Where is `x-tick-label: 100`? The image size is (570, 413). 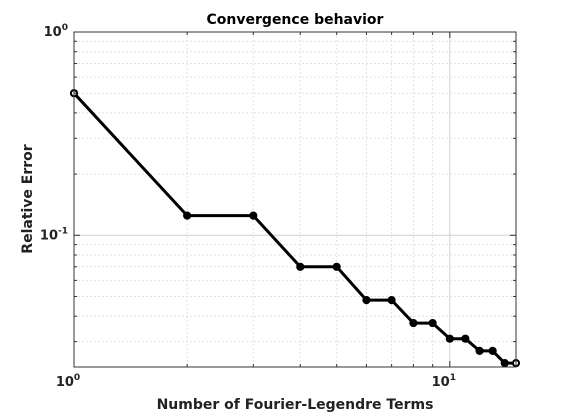
x-tick-label: 100 is located at coordinates (68, 381).